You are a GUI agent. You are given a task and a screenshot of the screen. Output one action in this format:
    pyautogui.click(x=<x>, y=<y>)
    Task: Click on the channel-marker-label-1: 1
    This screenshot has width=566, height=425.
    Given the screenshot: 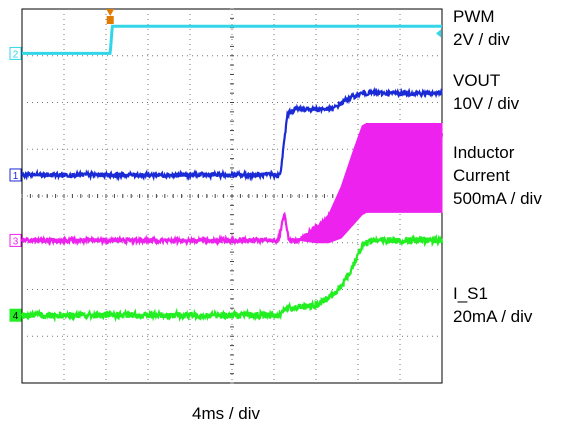 What is the action you would take?
    pyautogui.click(x=16, y=176)
    